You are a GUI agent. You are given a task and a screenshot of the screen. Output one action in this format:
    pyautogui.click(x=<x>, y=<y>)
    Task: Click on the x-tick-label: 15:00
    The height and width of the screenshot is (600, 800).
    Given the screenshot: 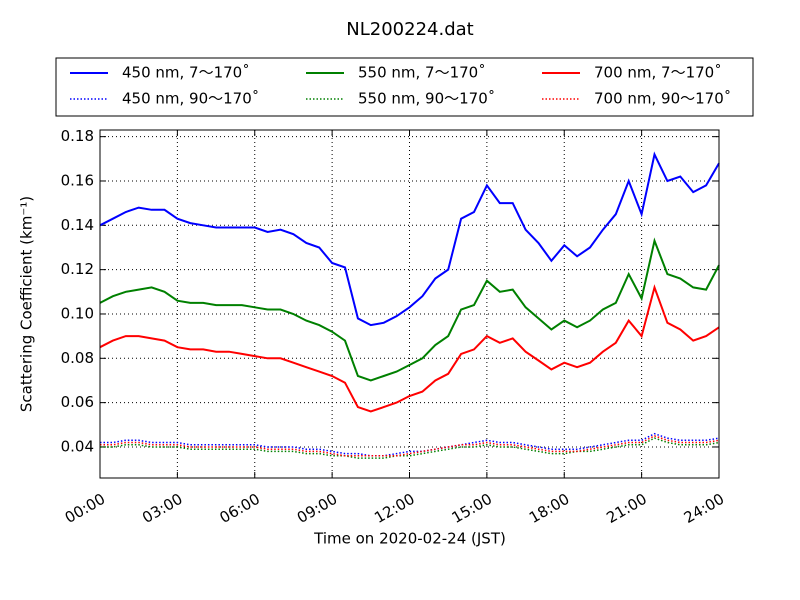 What is the action you would take?
    pyautogui.click(x=472, y=508)
    